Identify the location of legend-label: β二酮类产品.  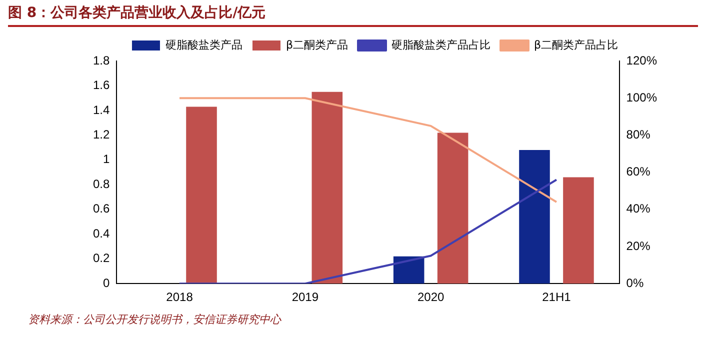
(317, 45).